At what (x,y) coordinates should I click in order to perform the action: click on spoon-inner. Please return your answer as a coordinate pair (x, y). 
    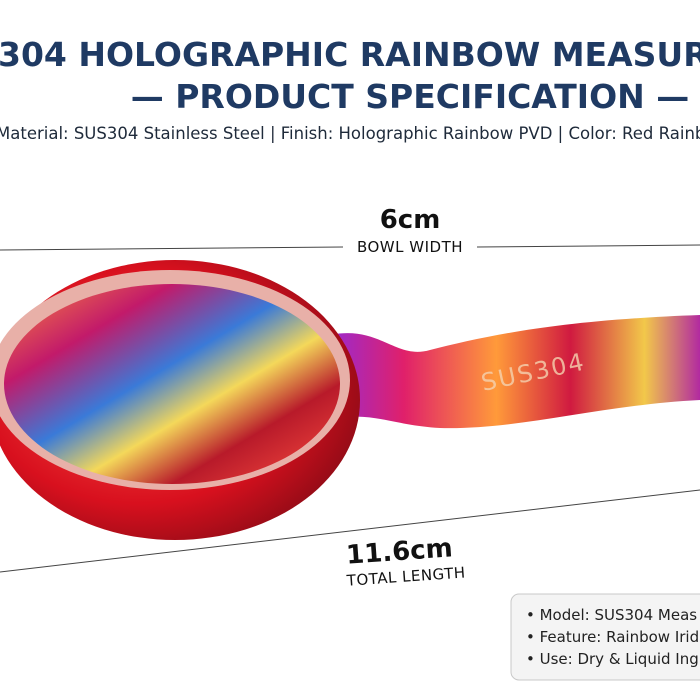
    Looking at the image, I should click on (172, 384).